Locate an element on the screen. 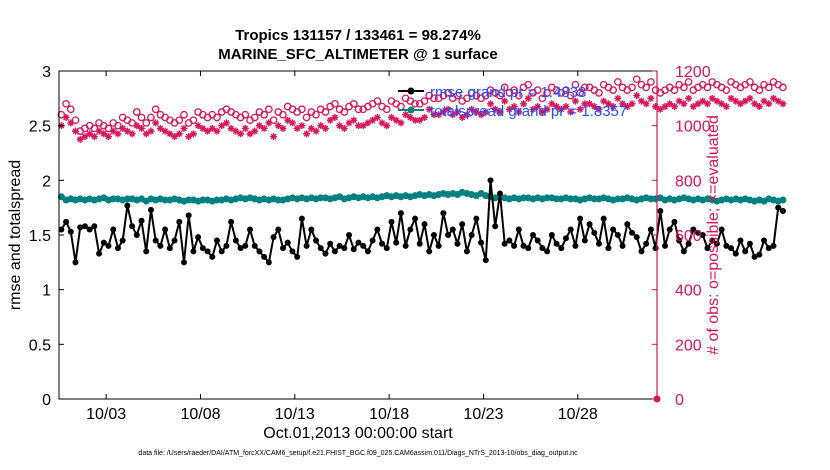 The image size is (830, 470). y2-tick-label: 0 is located at coordinates (679, 400).